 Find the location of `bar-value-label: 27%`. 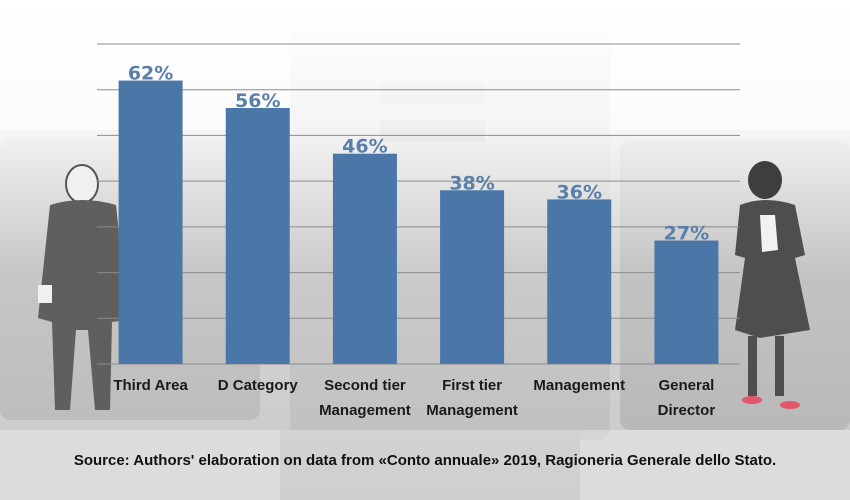

bar-value-label: 27% is located at coordinates (686, 234).